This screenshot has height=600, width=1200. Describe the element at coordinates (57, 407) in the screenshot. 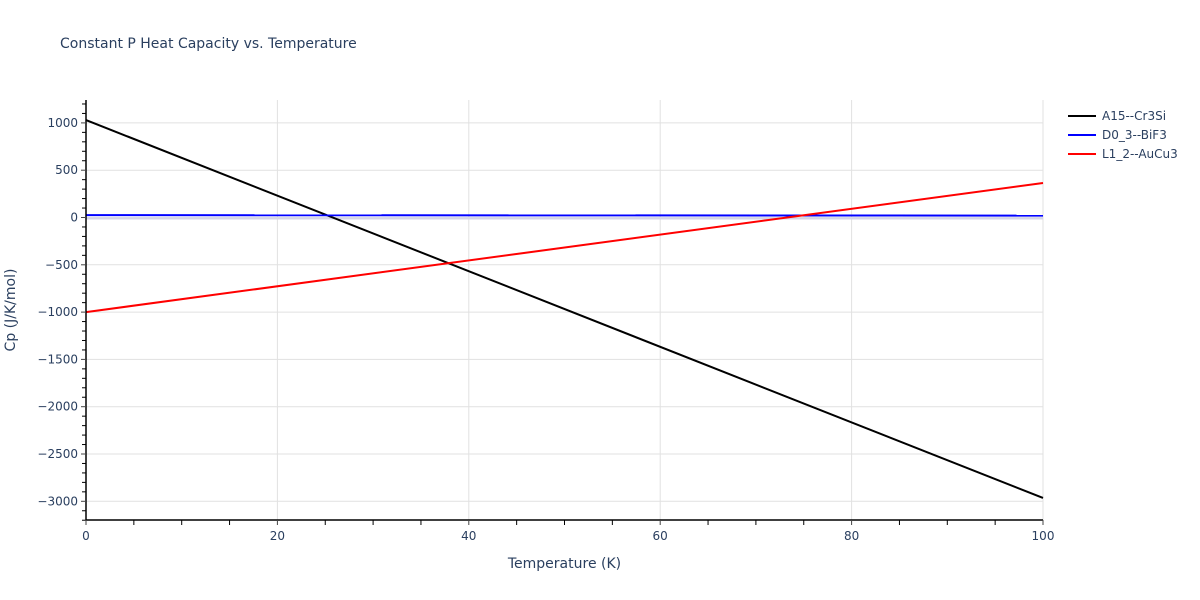

I see `y-tick-label: −2000` at that location.